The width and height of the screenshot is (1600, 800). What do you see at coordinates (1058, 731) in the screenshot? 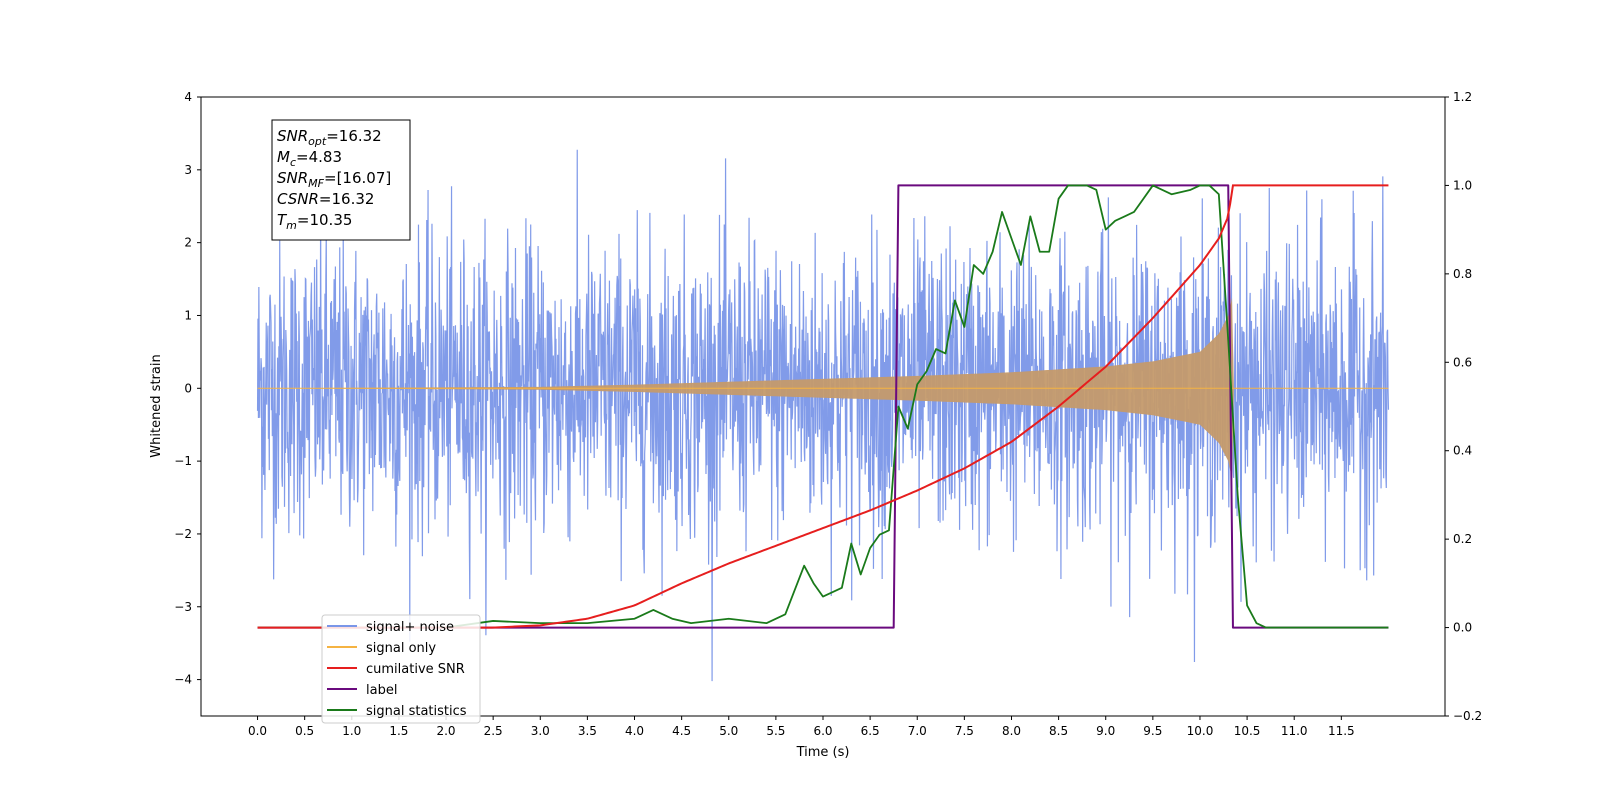
I see `x-tick-label: 8.5` at bounding box center [1058, 731].